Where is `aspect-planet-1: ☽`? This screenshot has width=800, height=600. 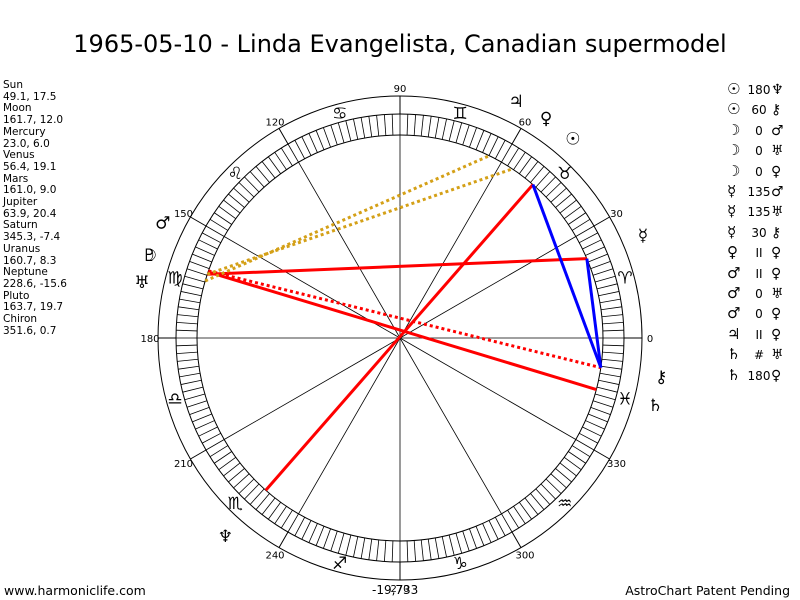
aspect-planet-1: ☽ is located at coordinates (734, 129).